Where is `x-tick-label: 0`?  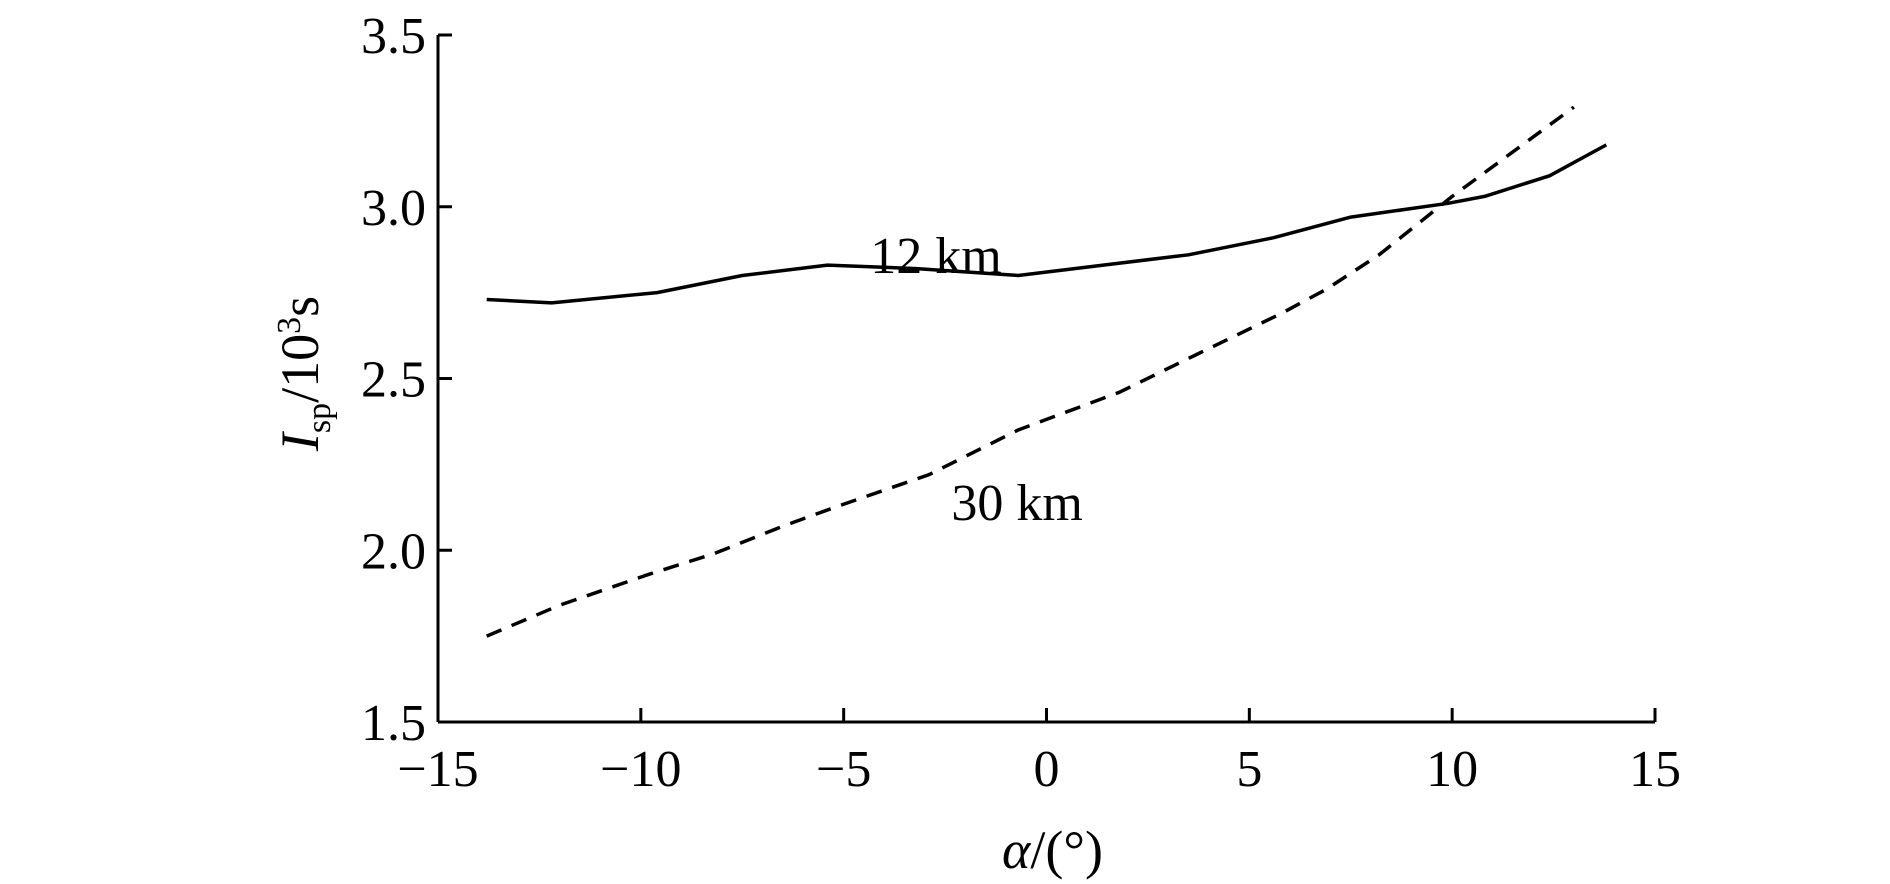 x-tick-label: 0 is located at coordinates (1047, 769).